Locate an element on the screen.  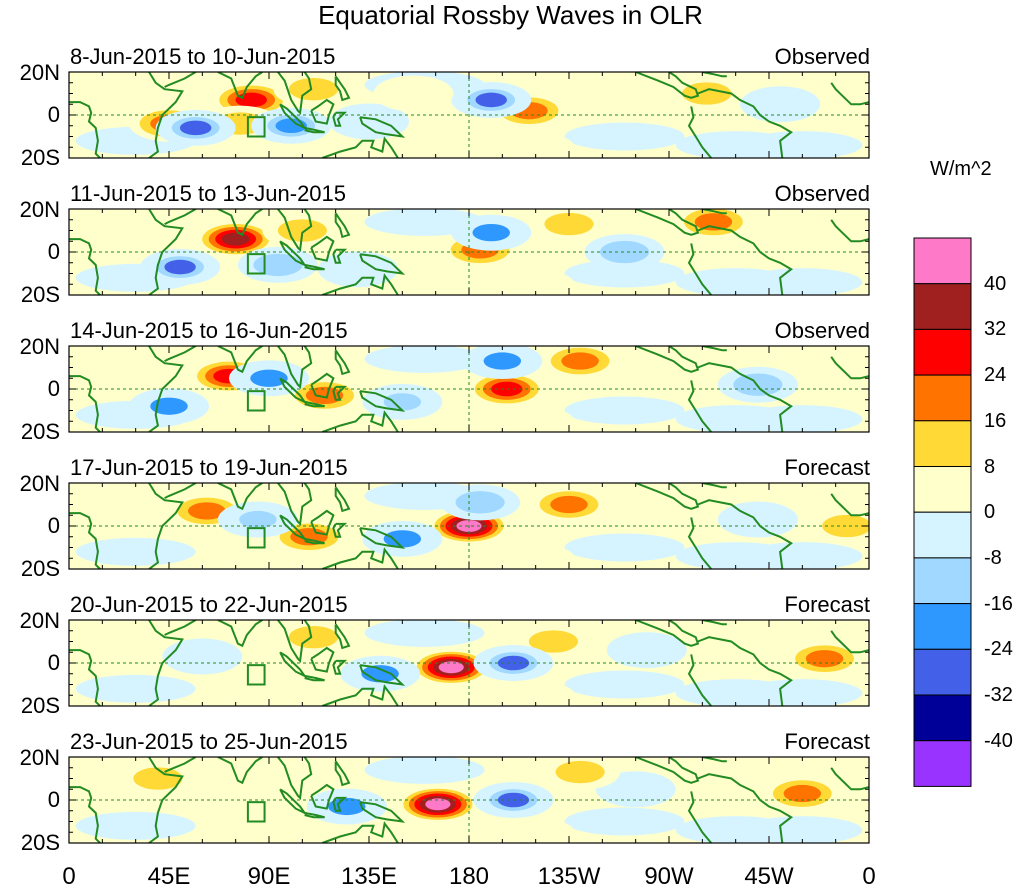
lon-label: 90W is located at coordinates (669, 876).